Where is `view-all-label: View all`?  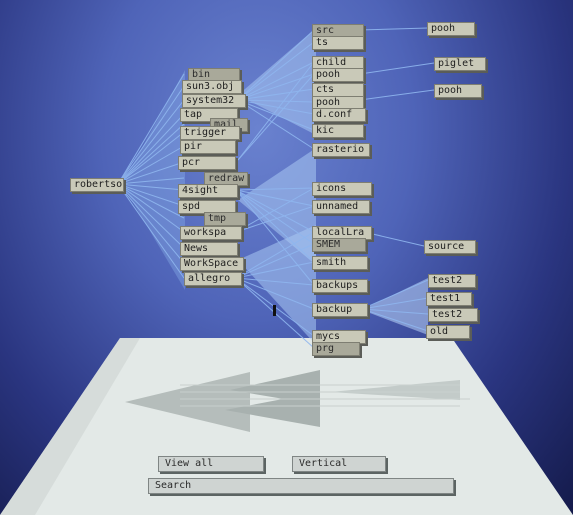 view-all-label: View all is located at coordinates (189, 463).